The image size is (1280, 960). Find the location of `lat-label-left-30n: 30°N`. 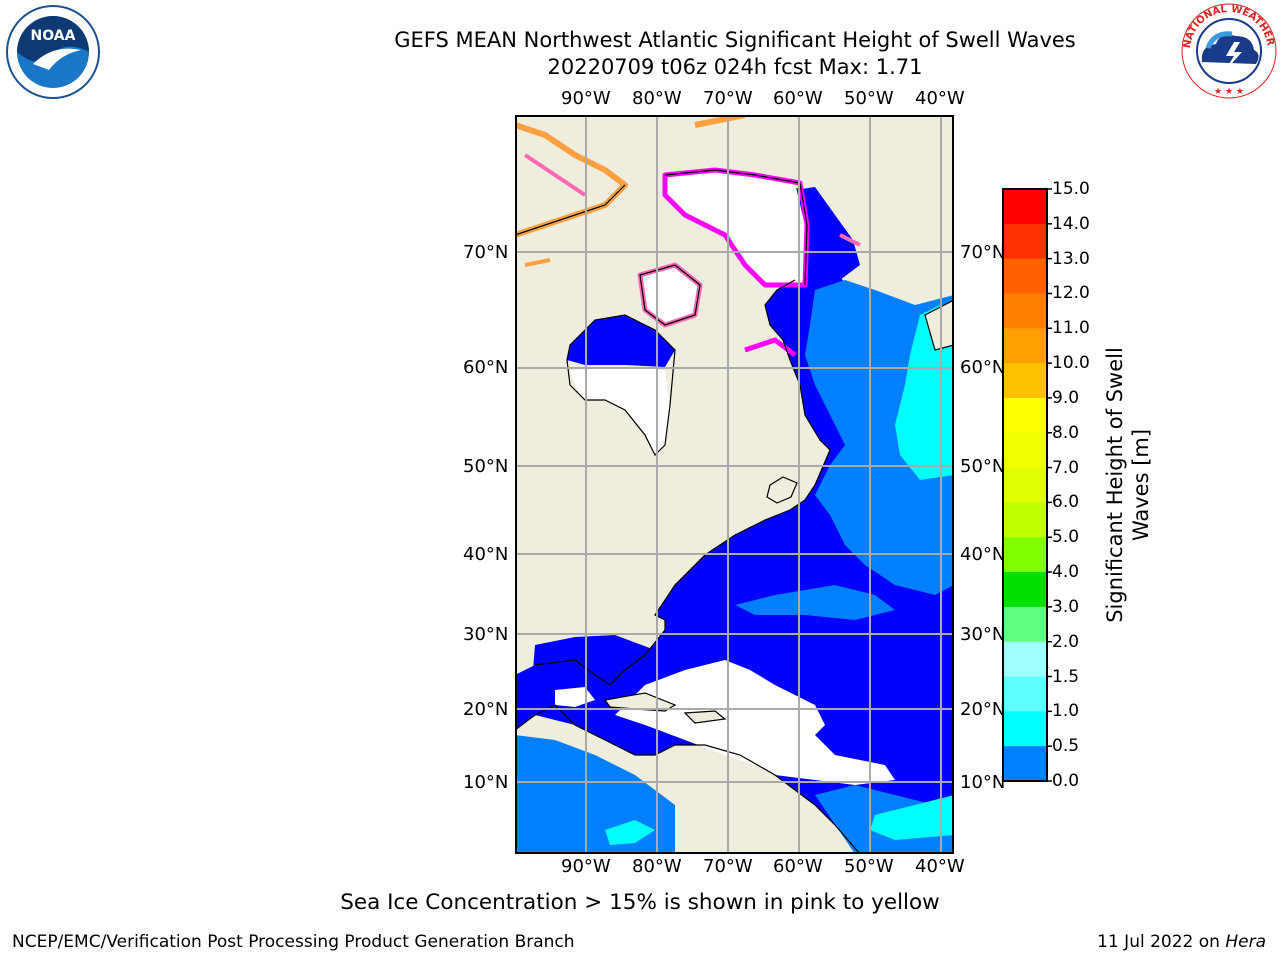

lat-label-left-30n: 30°N is located at coordinates (486, 634).